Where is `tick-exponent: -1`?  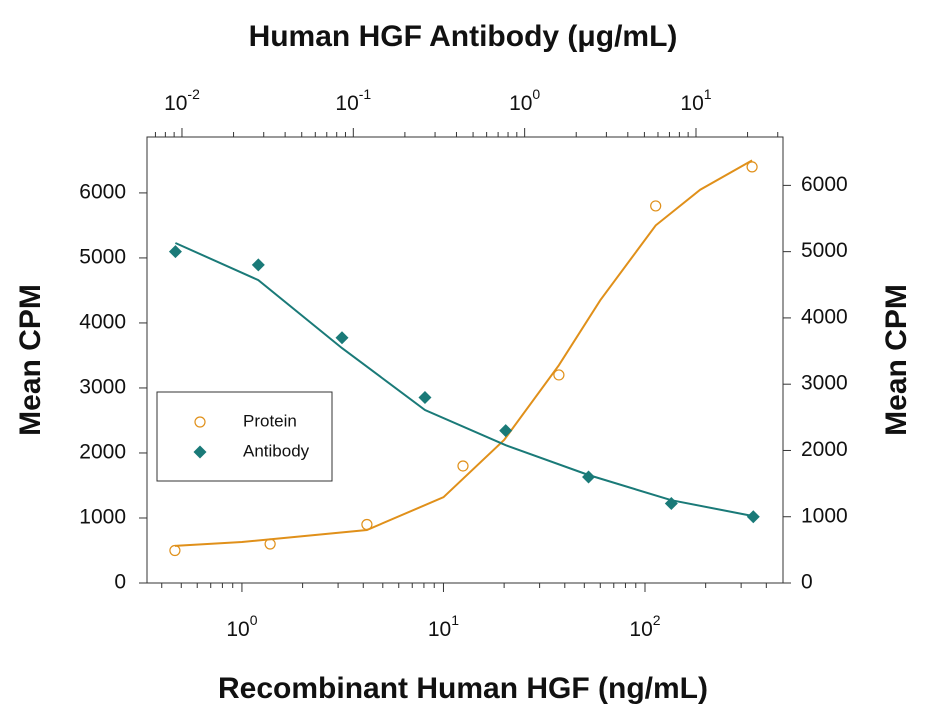
tick-exponent: -1 is located at coordinates (365, 94).